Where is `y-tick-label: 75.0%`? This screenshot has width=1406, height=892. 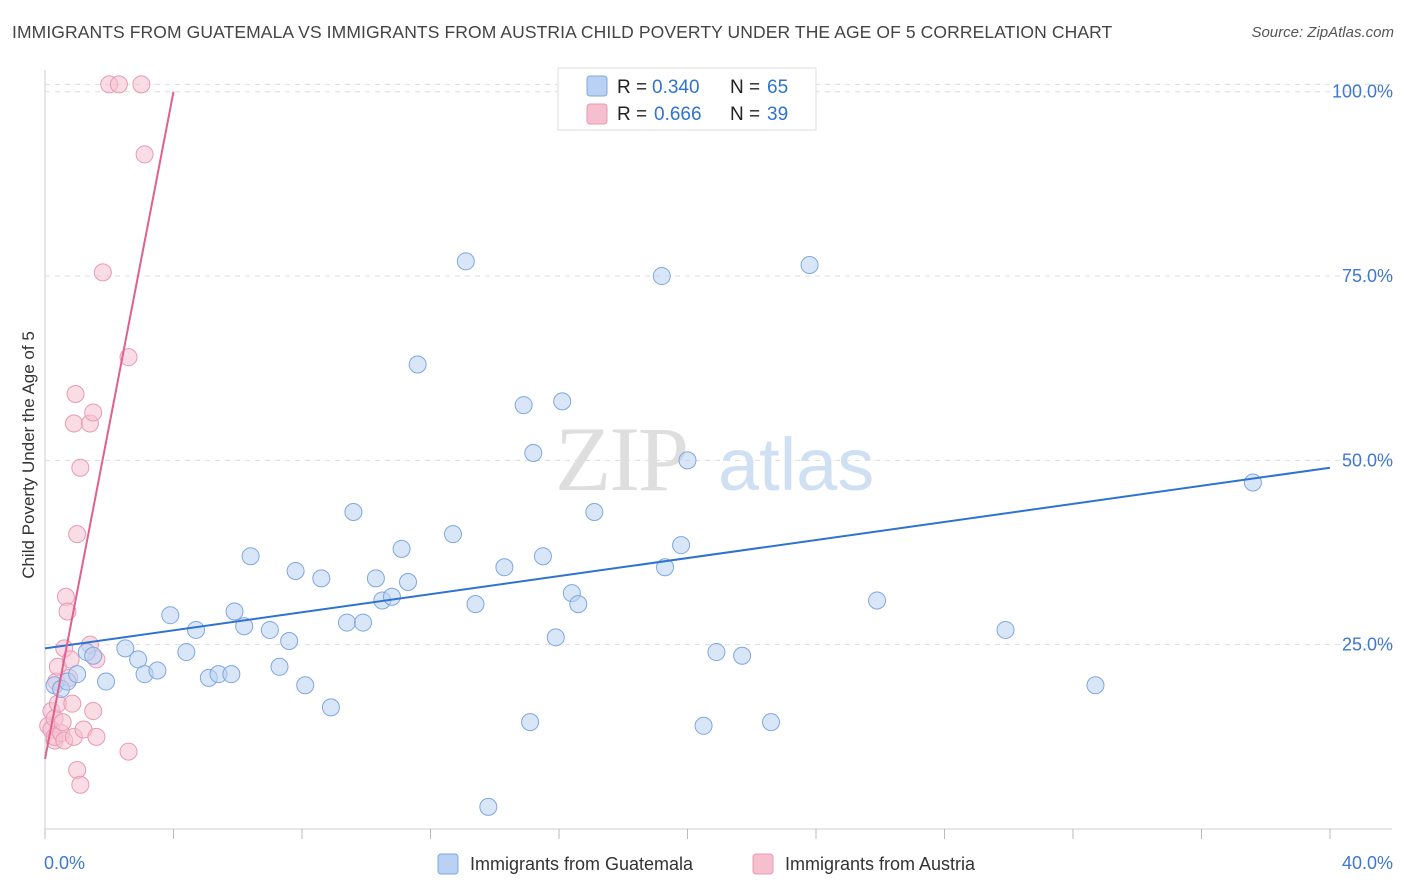 y-tick-label: 75.0% is located at coordinates (1367, 276).